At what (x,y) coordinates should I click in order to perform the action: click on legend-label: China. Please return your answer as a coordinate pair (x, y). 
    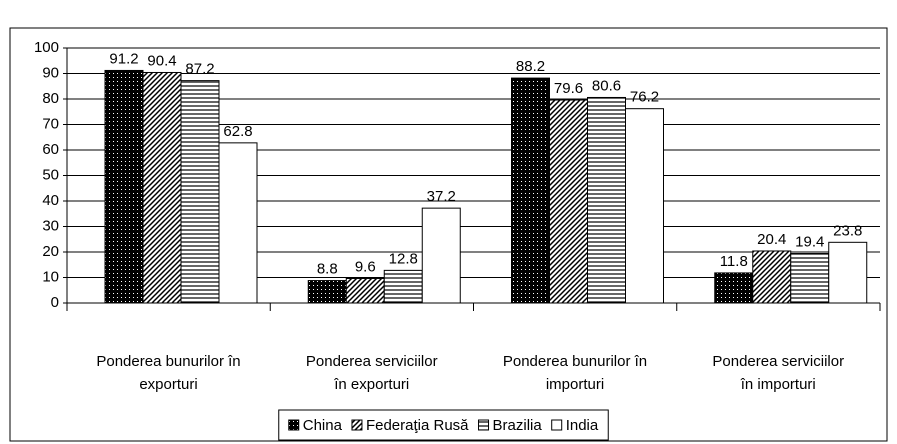
    Looking at the image, I should click on (323, 425).